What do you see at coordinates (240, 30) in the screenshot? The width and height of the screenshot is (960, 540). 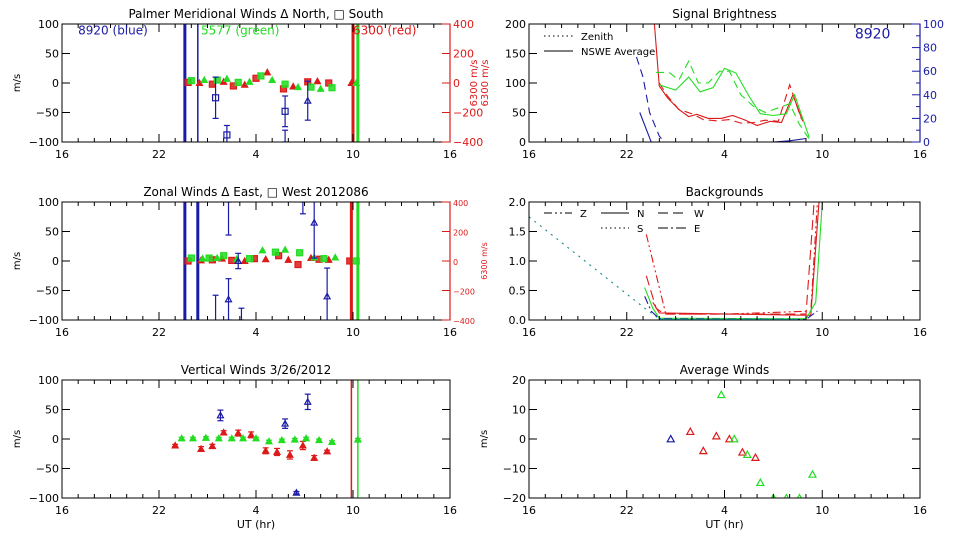 I see `annotation-label: 5577 (green)` at bounding box center [240, 30].